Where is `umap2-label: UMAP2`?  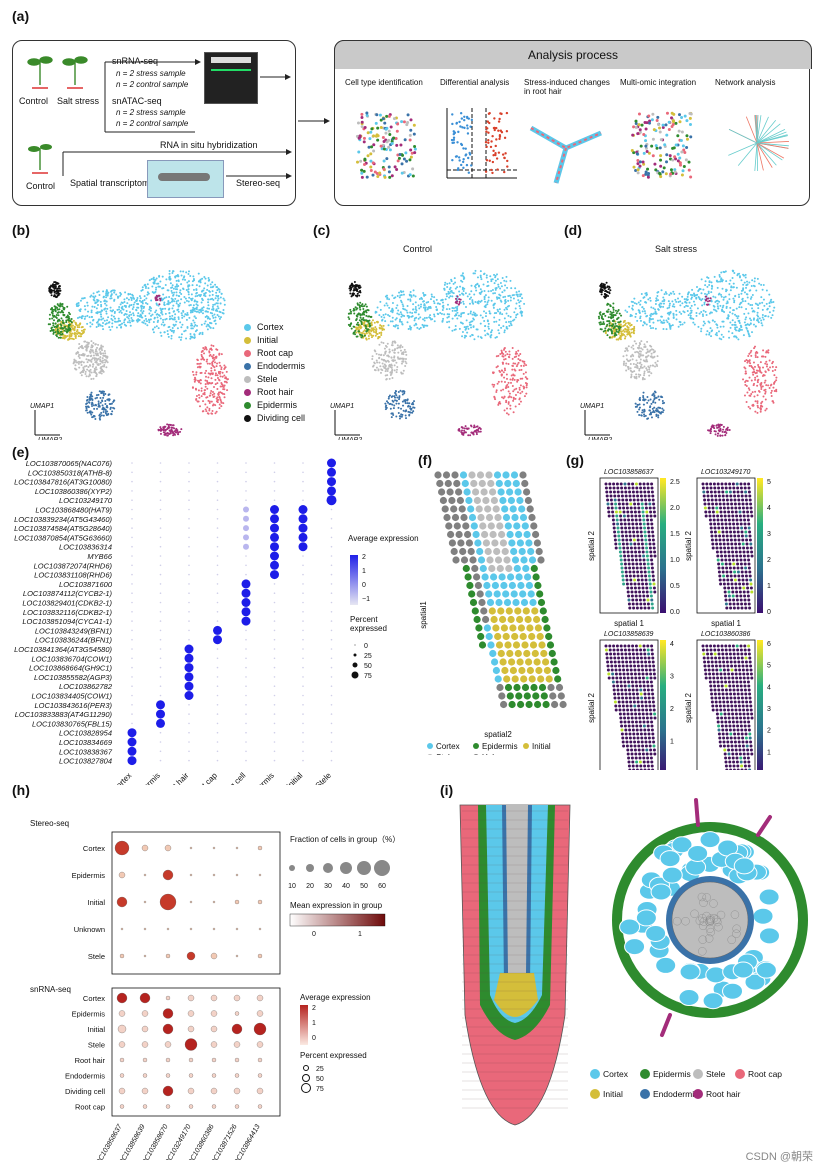
umap2-label: UMAP2 is located at coordinates (350, 438).